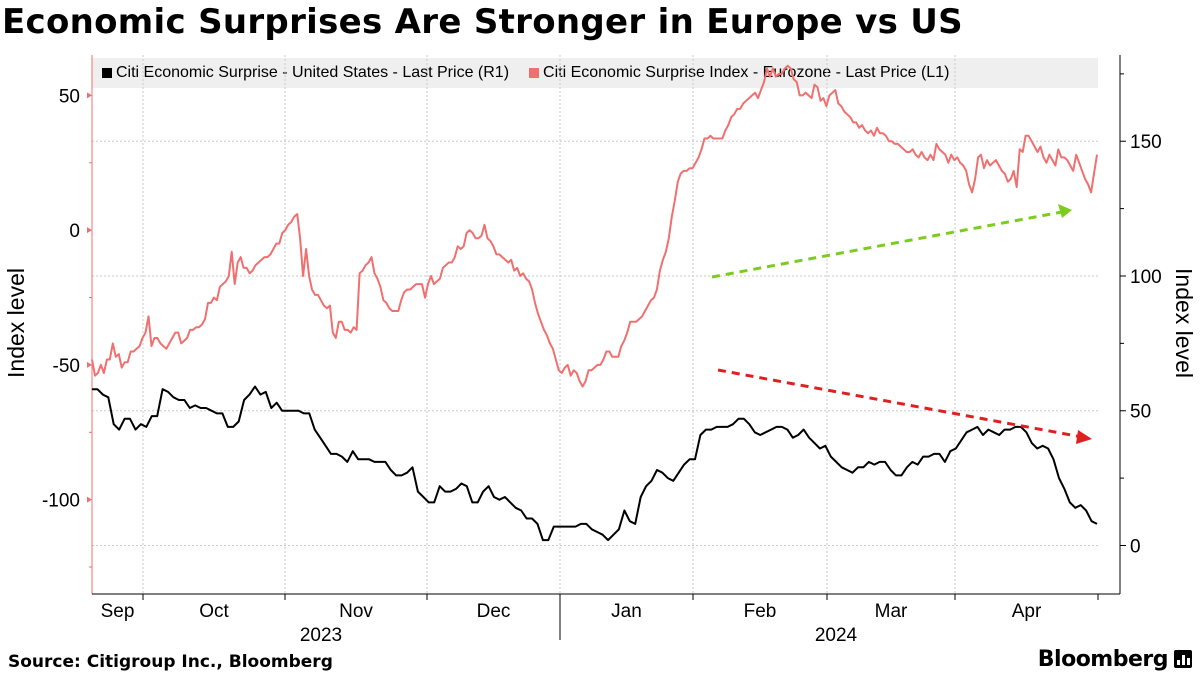 This screenshot has width=1200, height=675. I want to click on bloomberg-logo: Bloomberg, so click(1103, 659).